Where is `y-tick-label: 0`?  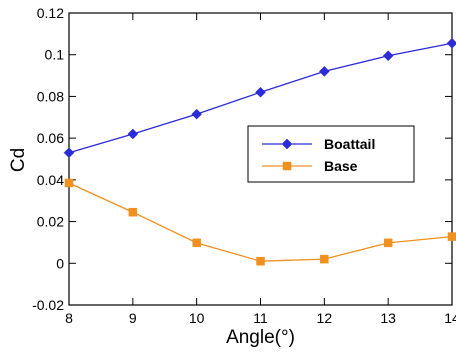 y-tick-label: 0 is located at coordinates (60, 263).